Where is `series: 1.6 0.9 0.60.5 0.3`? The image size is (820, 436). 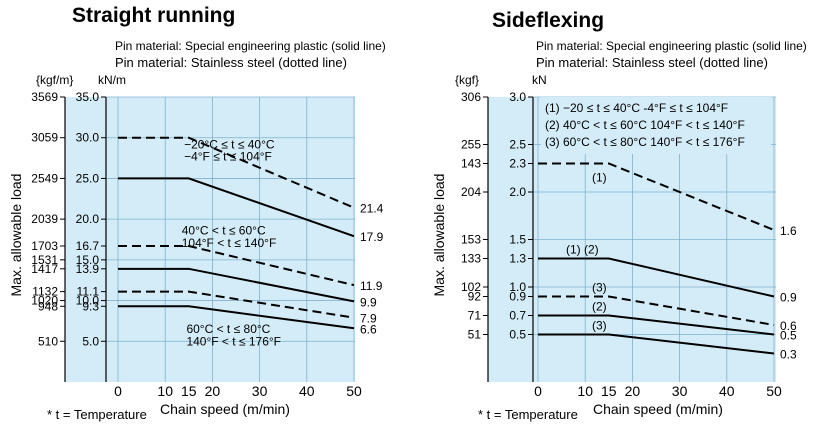
series: 1.6 0.9 0.60.5 0.3 is located at coordinates (667, 262).